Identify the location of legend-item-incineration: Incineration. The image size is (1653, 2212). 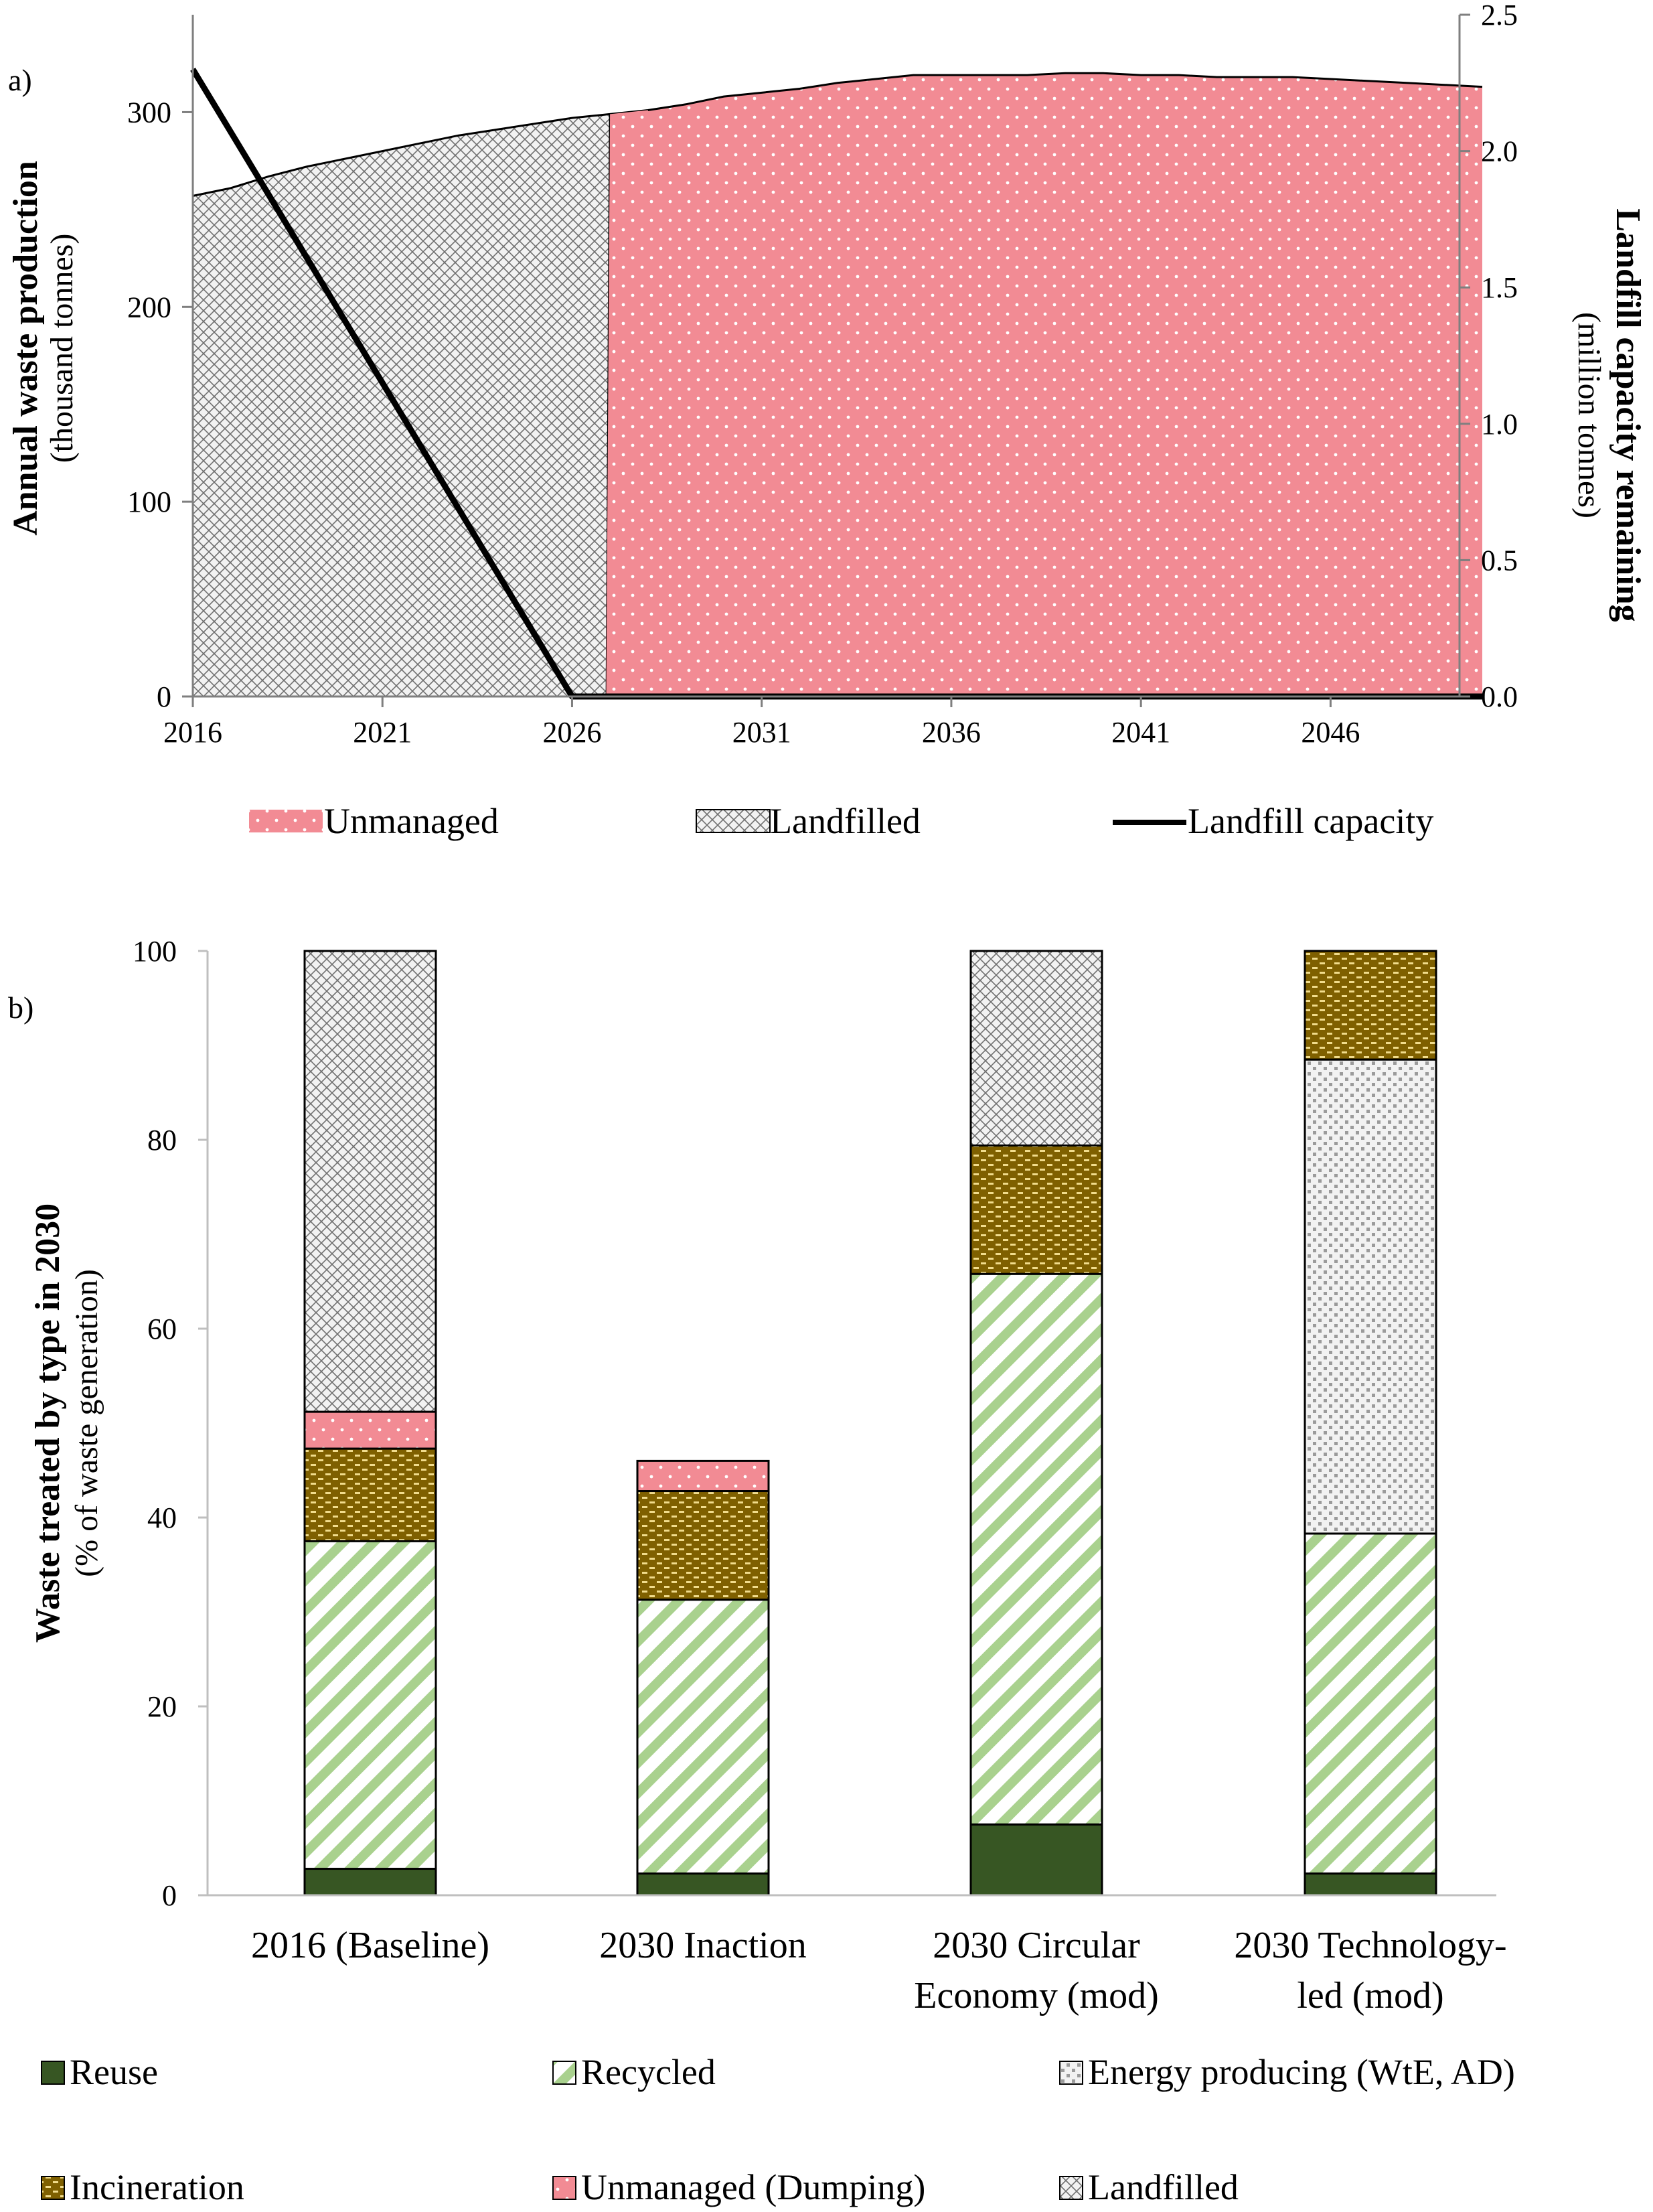
(142, 2187).